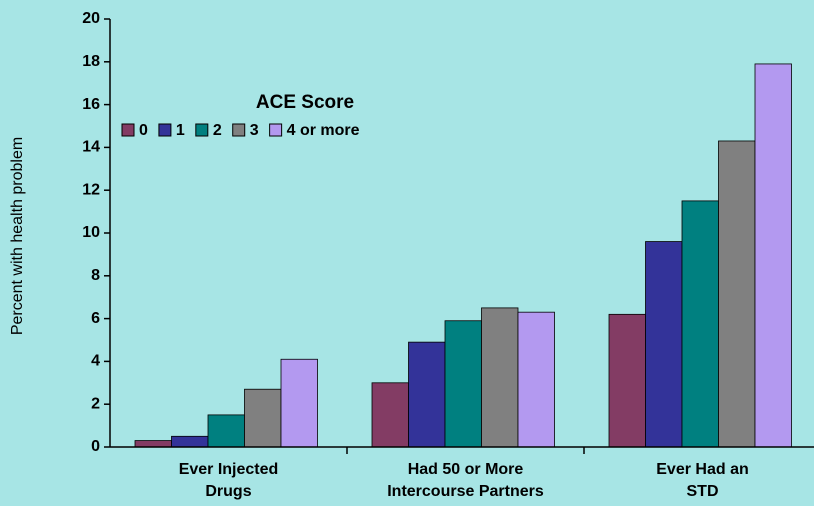  What do you see at coordinates (228, 491) in the screenshot?
I see `x-tick-label: Drugs` at bounding box center [228, 491].